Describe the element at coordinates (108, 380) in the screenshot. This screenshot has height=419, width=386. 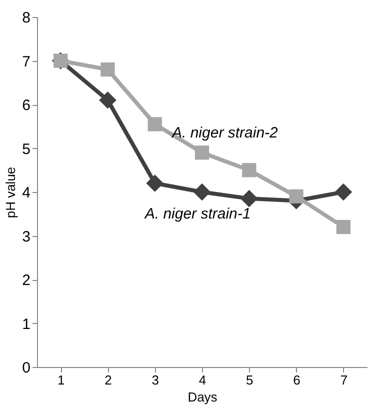
I see `x-tick-label: 2` at that location.